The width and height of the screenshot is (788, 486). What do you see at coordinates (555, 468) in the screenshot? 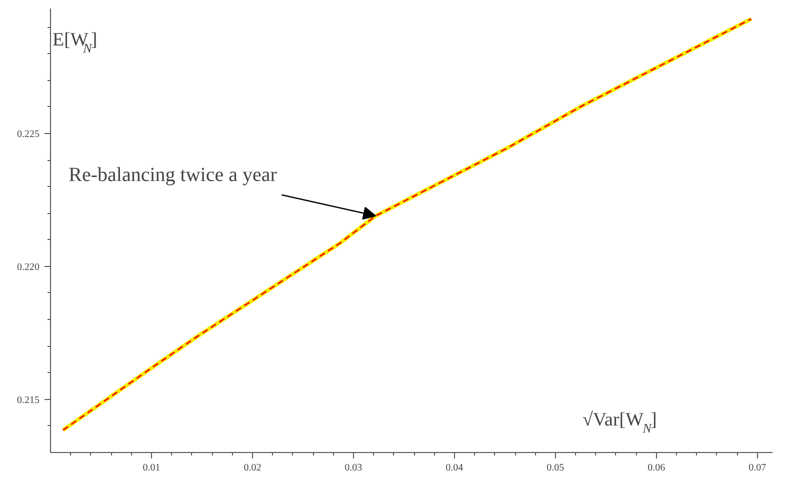
I see `x-tick-label: 0.05` at bounding box center [555, 468].